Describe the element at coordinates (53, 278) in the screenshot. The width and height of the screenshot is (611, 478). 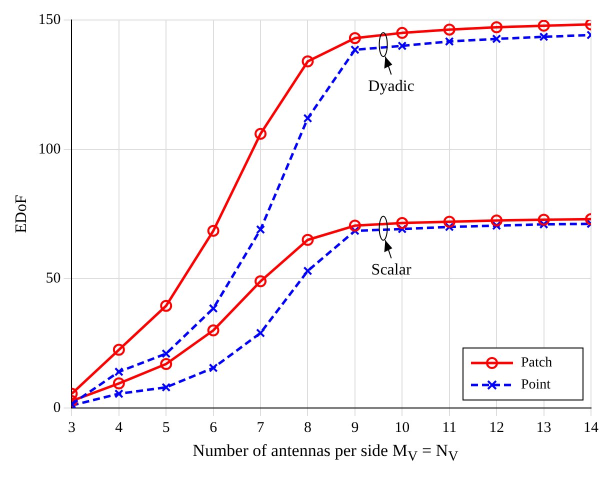
I see `y-tick-label: 50` at that location.